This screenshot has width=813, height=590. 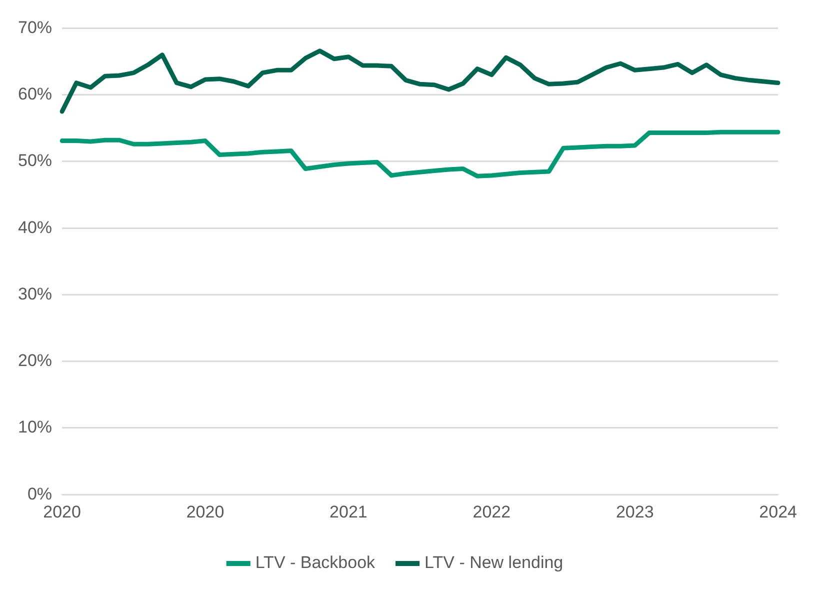 What do you see at coordinates (778, 512) in the screenshot?
I see `x-tick-label: 2024` at bounding box center [778, 512].